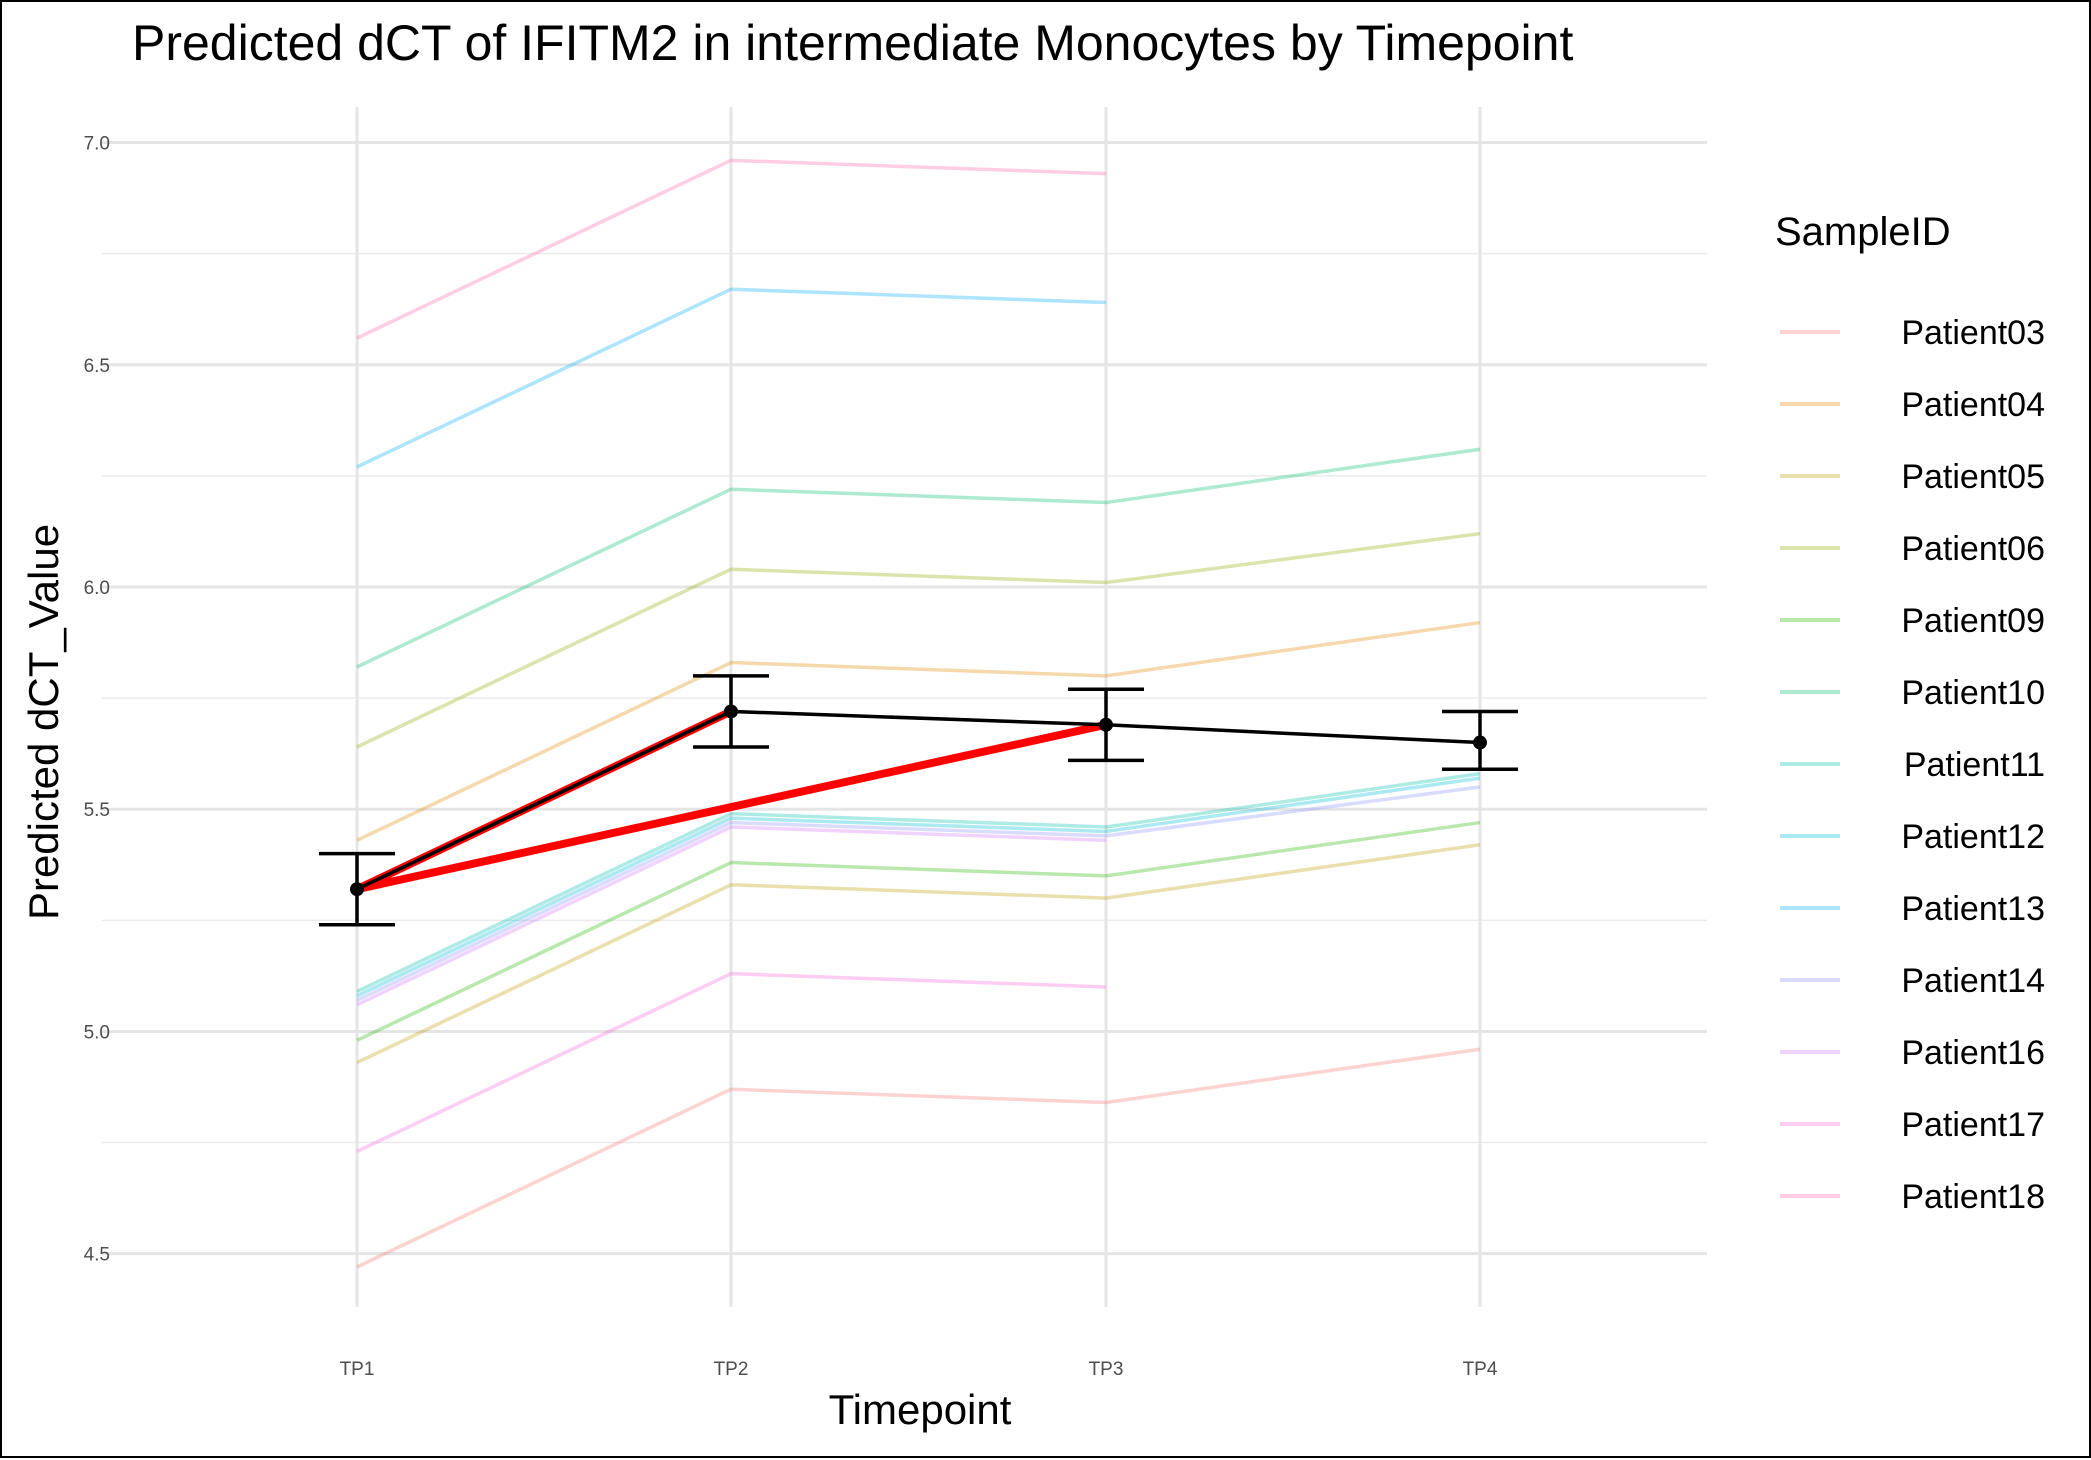  I want to click on legend-label: Patient16, so click(1973, 1053).